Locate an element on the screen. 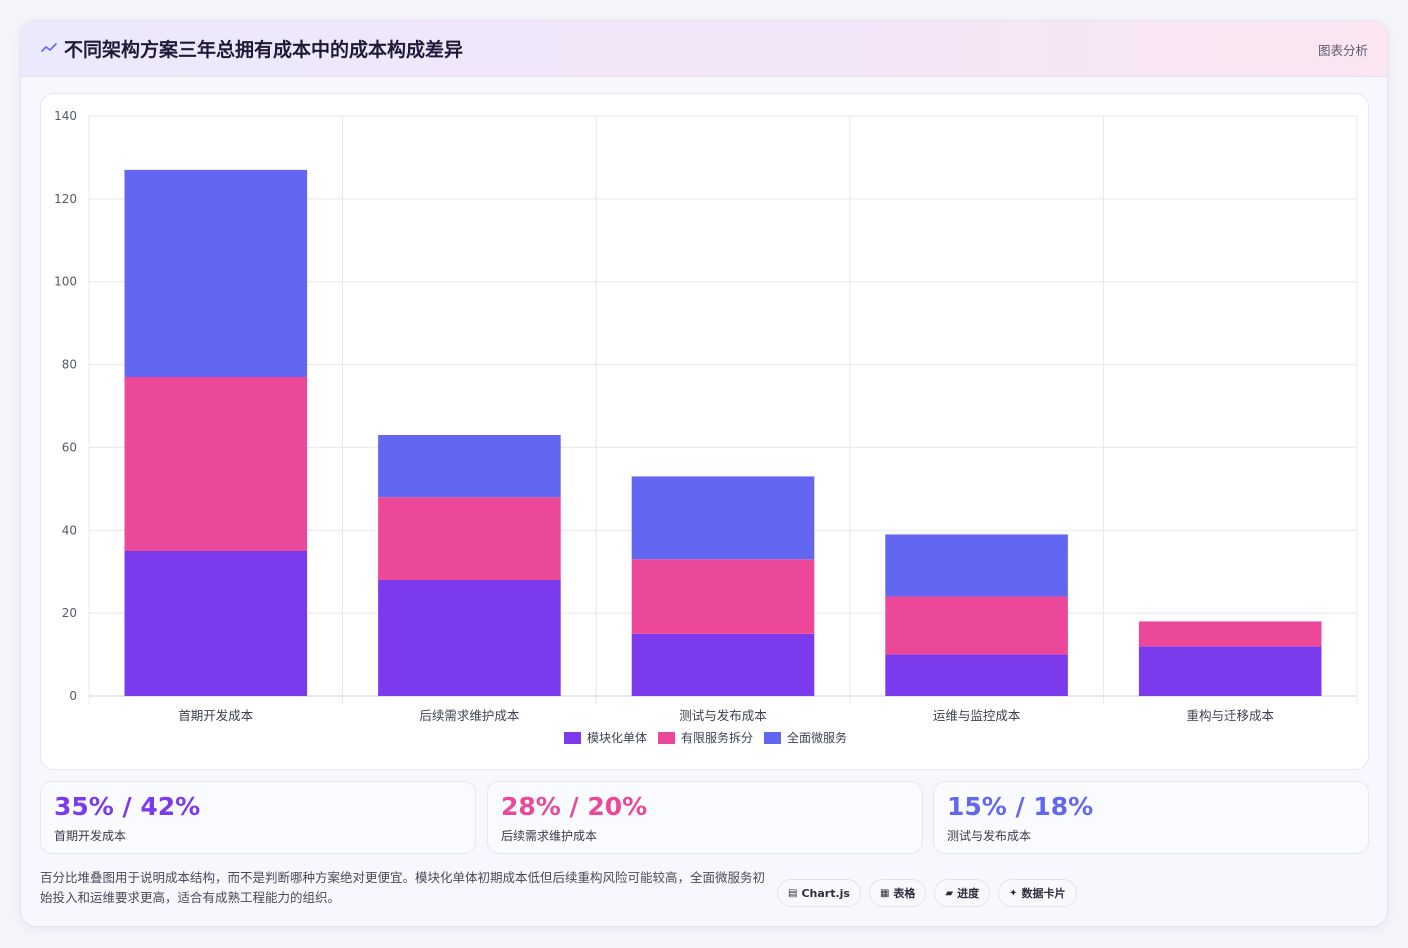 The width and height of the screenshot is (1408, 948). pill-data-card: ✦ 数据卡片 is located at coordinates (1037, 893).